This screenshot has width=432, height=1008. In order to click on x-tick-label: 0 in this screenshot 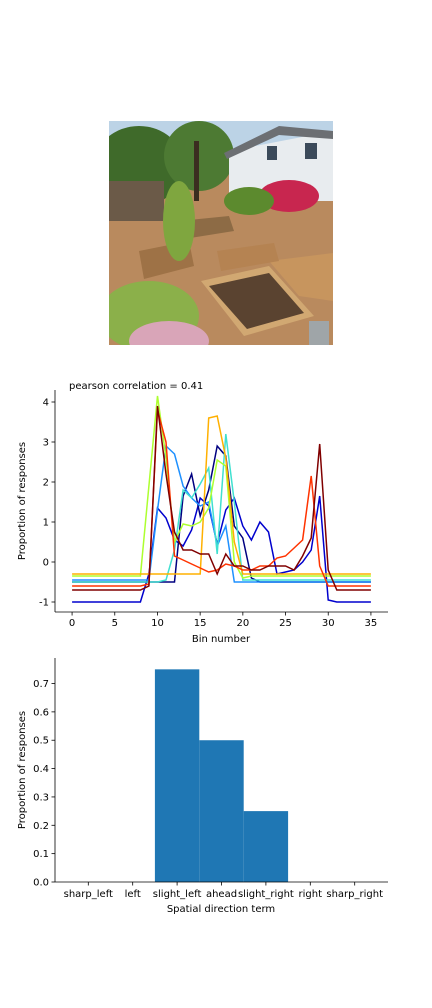, I will do `click(72, 623)`.